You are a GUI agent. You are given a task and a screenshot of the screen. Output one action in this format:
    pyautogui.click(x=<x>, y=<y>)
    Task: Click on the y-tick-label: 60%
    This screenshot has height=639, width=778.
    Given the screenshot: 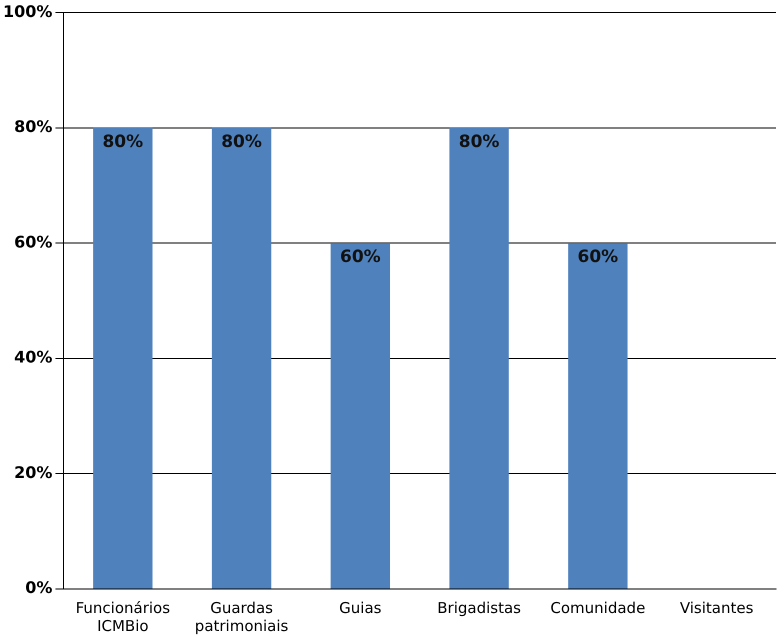 What is the action you would take?
    pyautogui.click(x=33, y=242)
    